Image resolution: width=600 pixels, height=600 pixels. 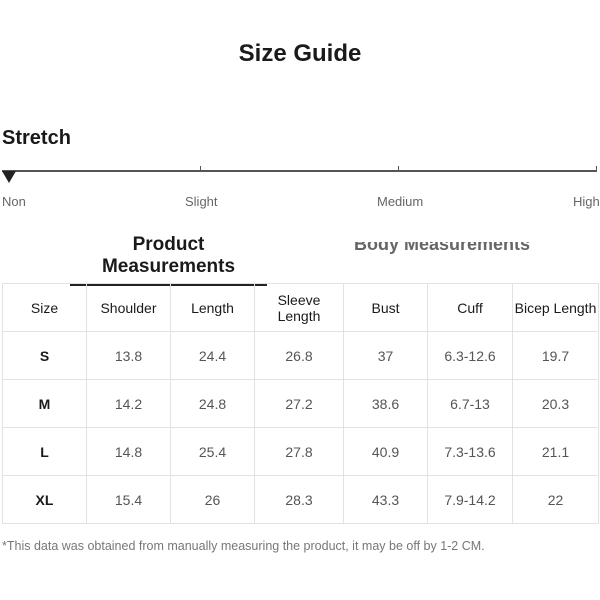 What do you see at coordinates (128, 451) in the screenshot?
I see `table-cell: 14.8` at bounding box center [128, 451].